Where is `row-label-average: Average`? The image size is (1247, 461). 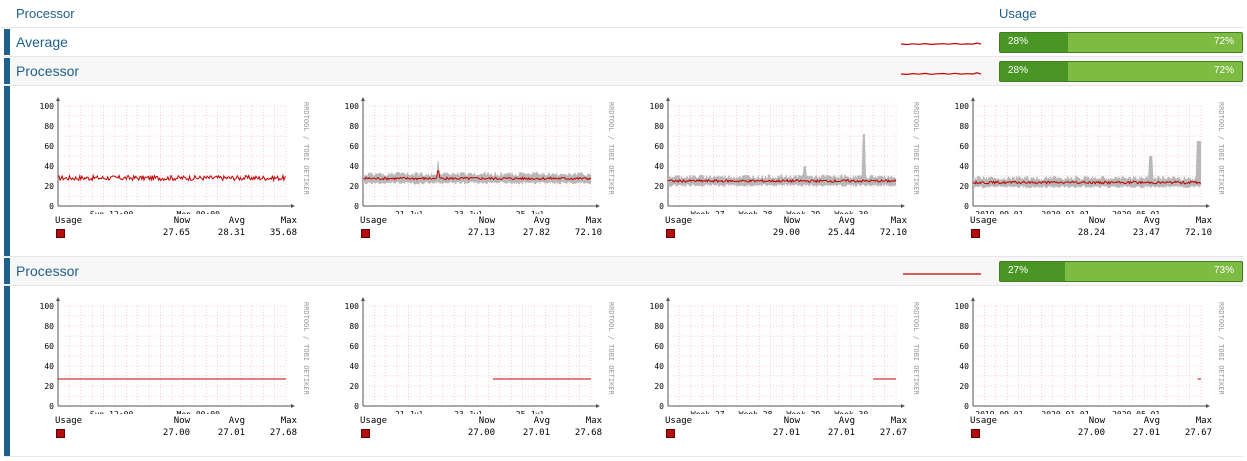
row-label-average: Average is located at coordinates (42, 42).